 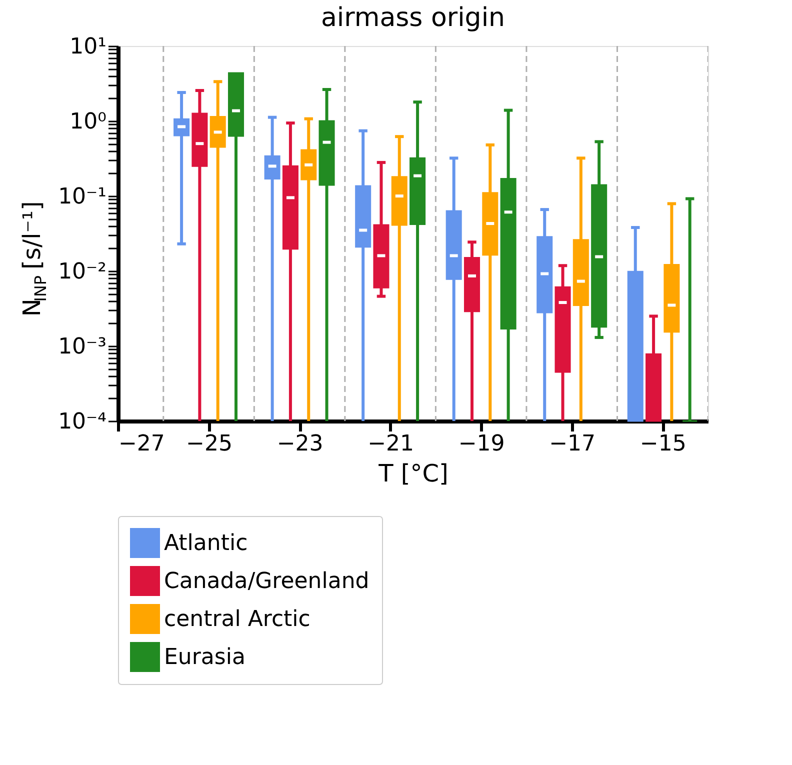 What do you see at coordinates (413, 18) in the screenshot?
I see `chart-title: airmass origin` at bounding box center [413, 18].